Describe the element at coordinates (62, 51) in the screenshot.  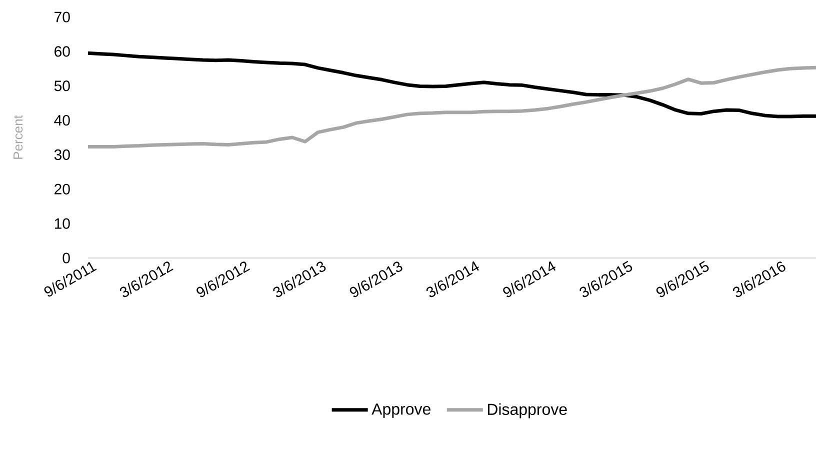
I see `y-tick-label: 60` at that location.